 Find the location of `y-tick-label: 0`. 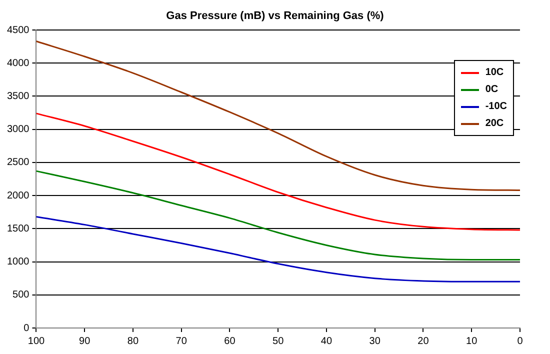

y-tick-label: 0 is located at coordinates (27, 328).